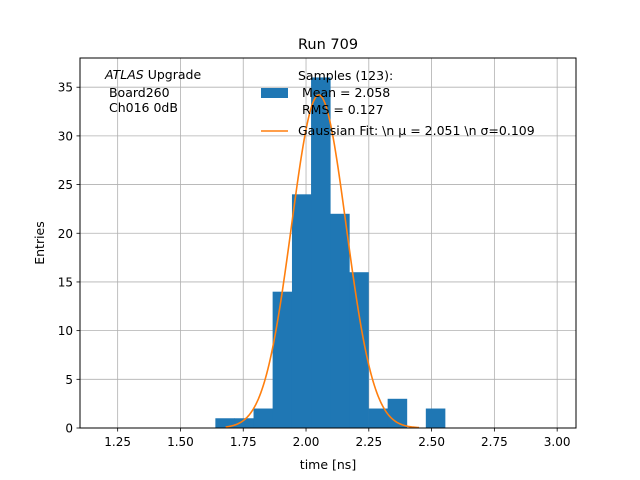 The image size is (640, 480). What do you see at coordinates (328, 464) in the screenshot?
I see `x-axis-label: time [ns]` at bounding box center [328, 464].